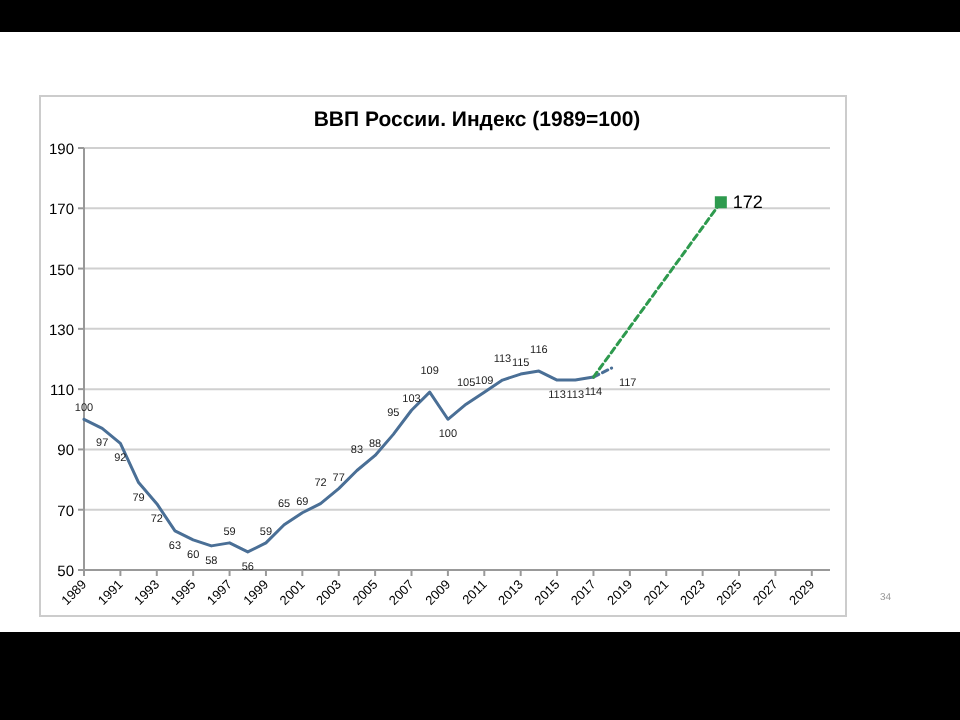 This screenshot has height=720, width=960. What do you see at coordinates (747, 202) in the screenshot?
I see `data-label: 172` at bounding box center [747, 202].